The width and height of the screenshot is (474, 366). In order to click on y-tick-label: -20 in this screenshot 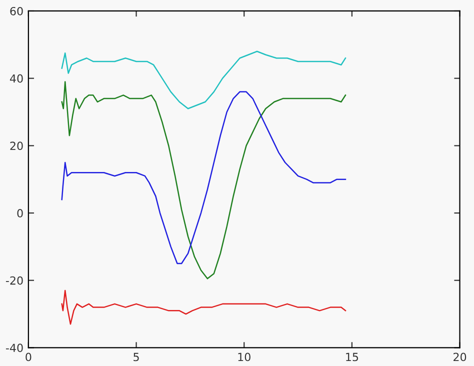, I will do `click(14, 280)`.